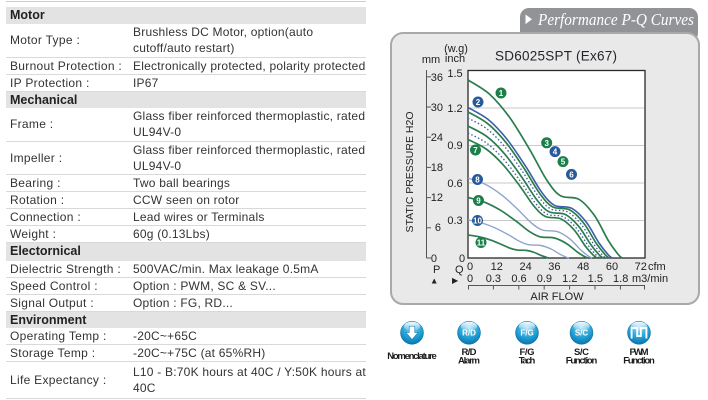 This screenshot has height=400, width=708. What do you see at coordinates (615, 19) in the screenshot?
I see `svg-text: Performance P-Q Curves` at bounding box center [615, 19].